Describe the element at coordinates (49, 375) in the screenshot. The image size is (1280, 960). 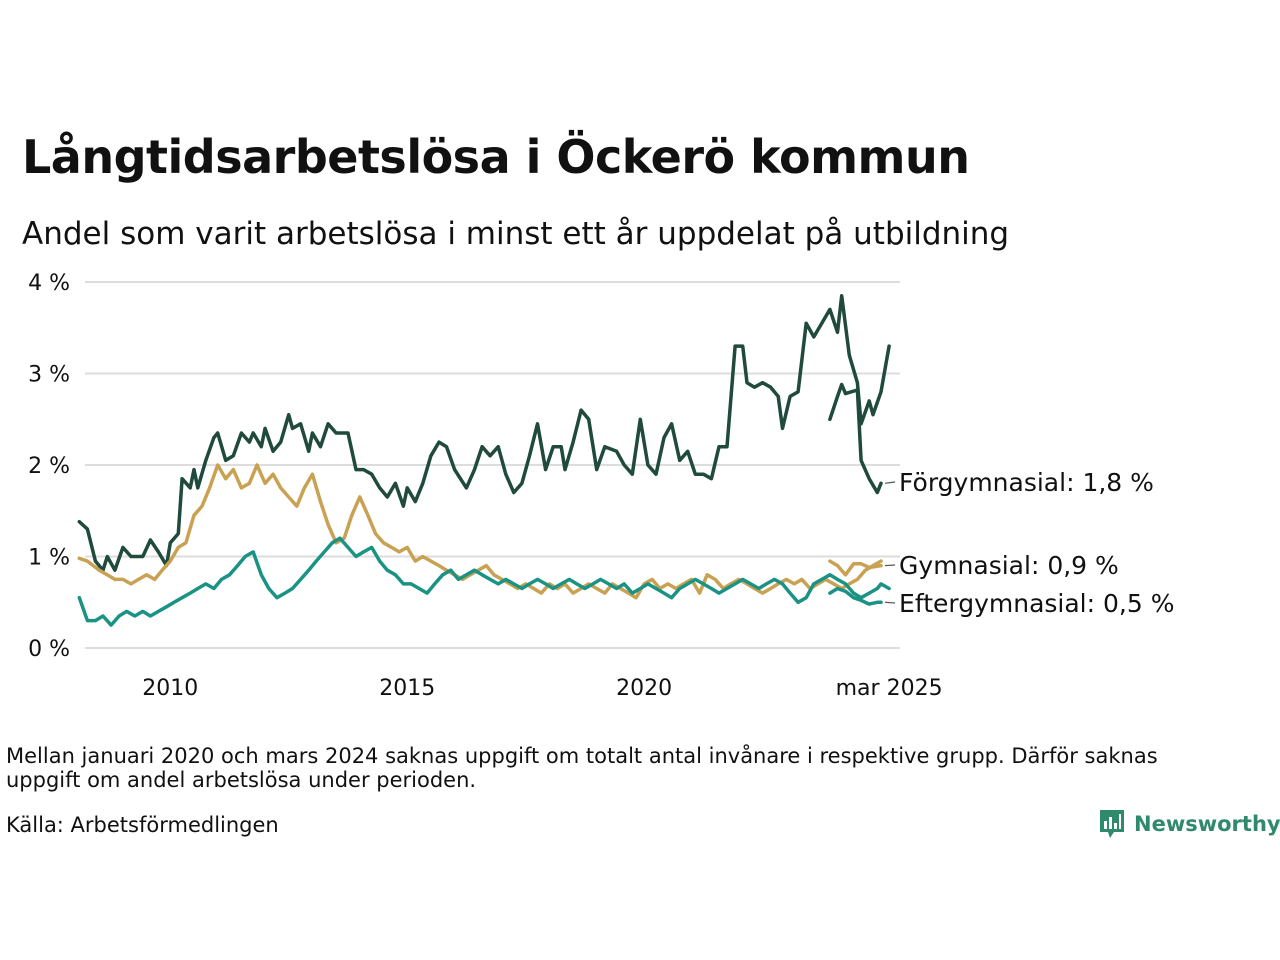
I see `y-tick-label: 3 %` at that location.